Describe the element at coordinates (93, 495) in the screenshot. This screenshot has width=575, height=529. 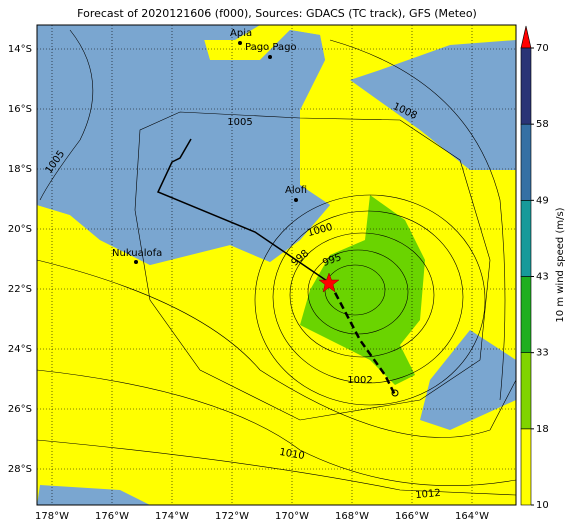
I see `wind-blue-sw` at that location.